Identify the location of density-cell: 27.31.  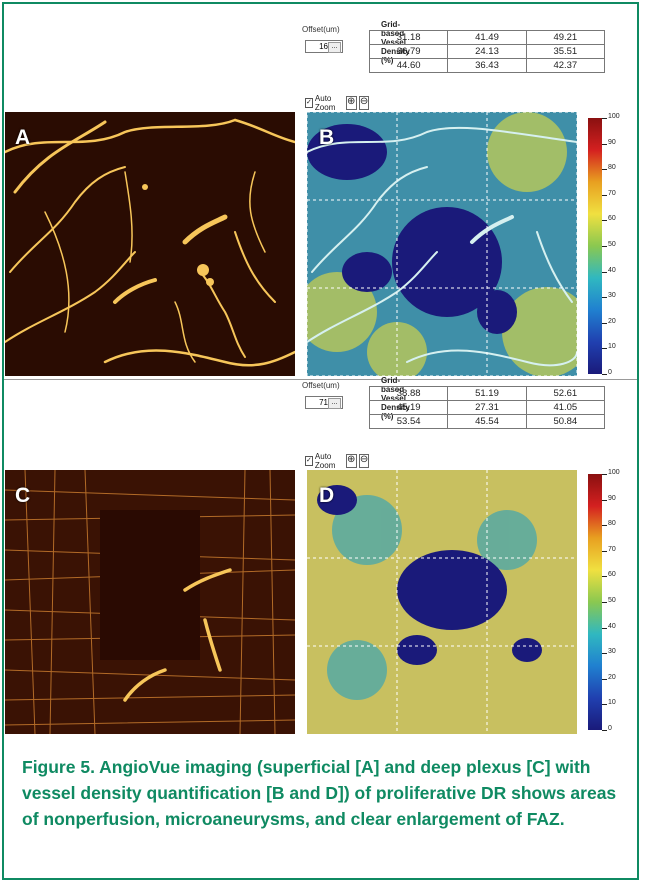
(487, 407).